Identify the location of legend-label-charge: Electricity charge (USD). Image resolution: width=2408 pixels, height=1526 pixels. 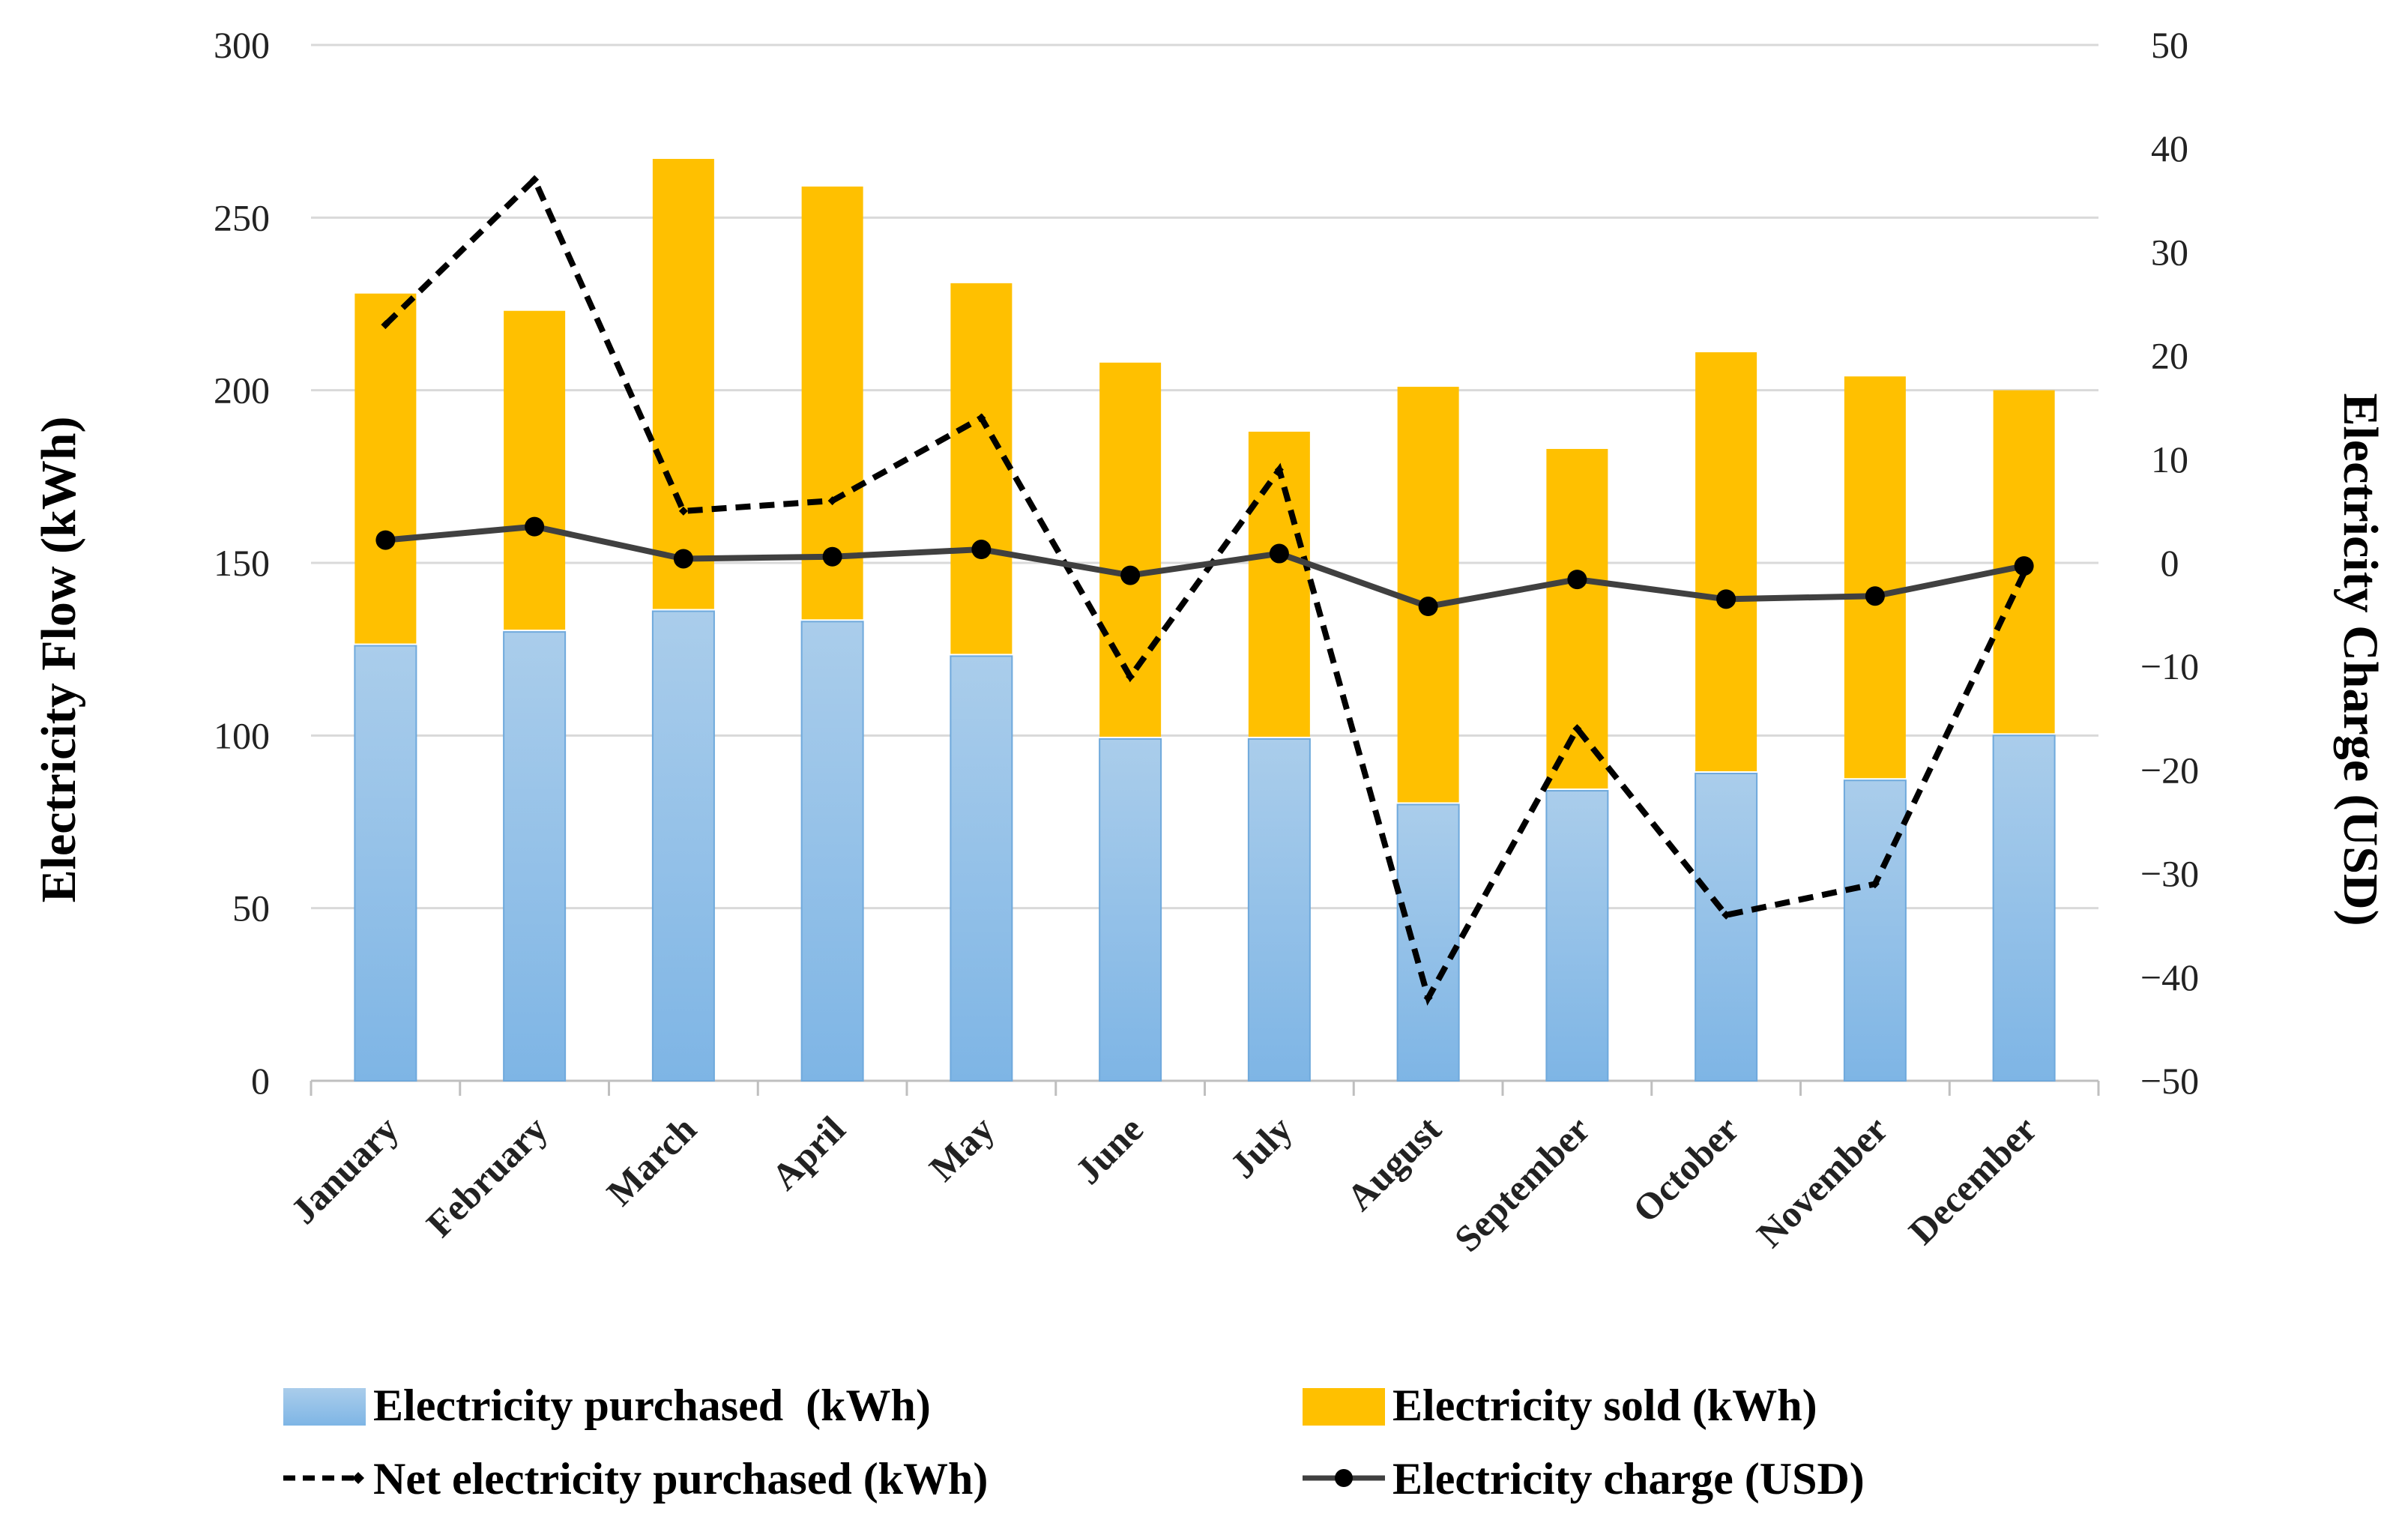
(1628, 1479).